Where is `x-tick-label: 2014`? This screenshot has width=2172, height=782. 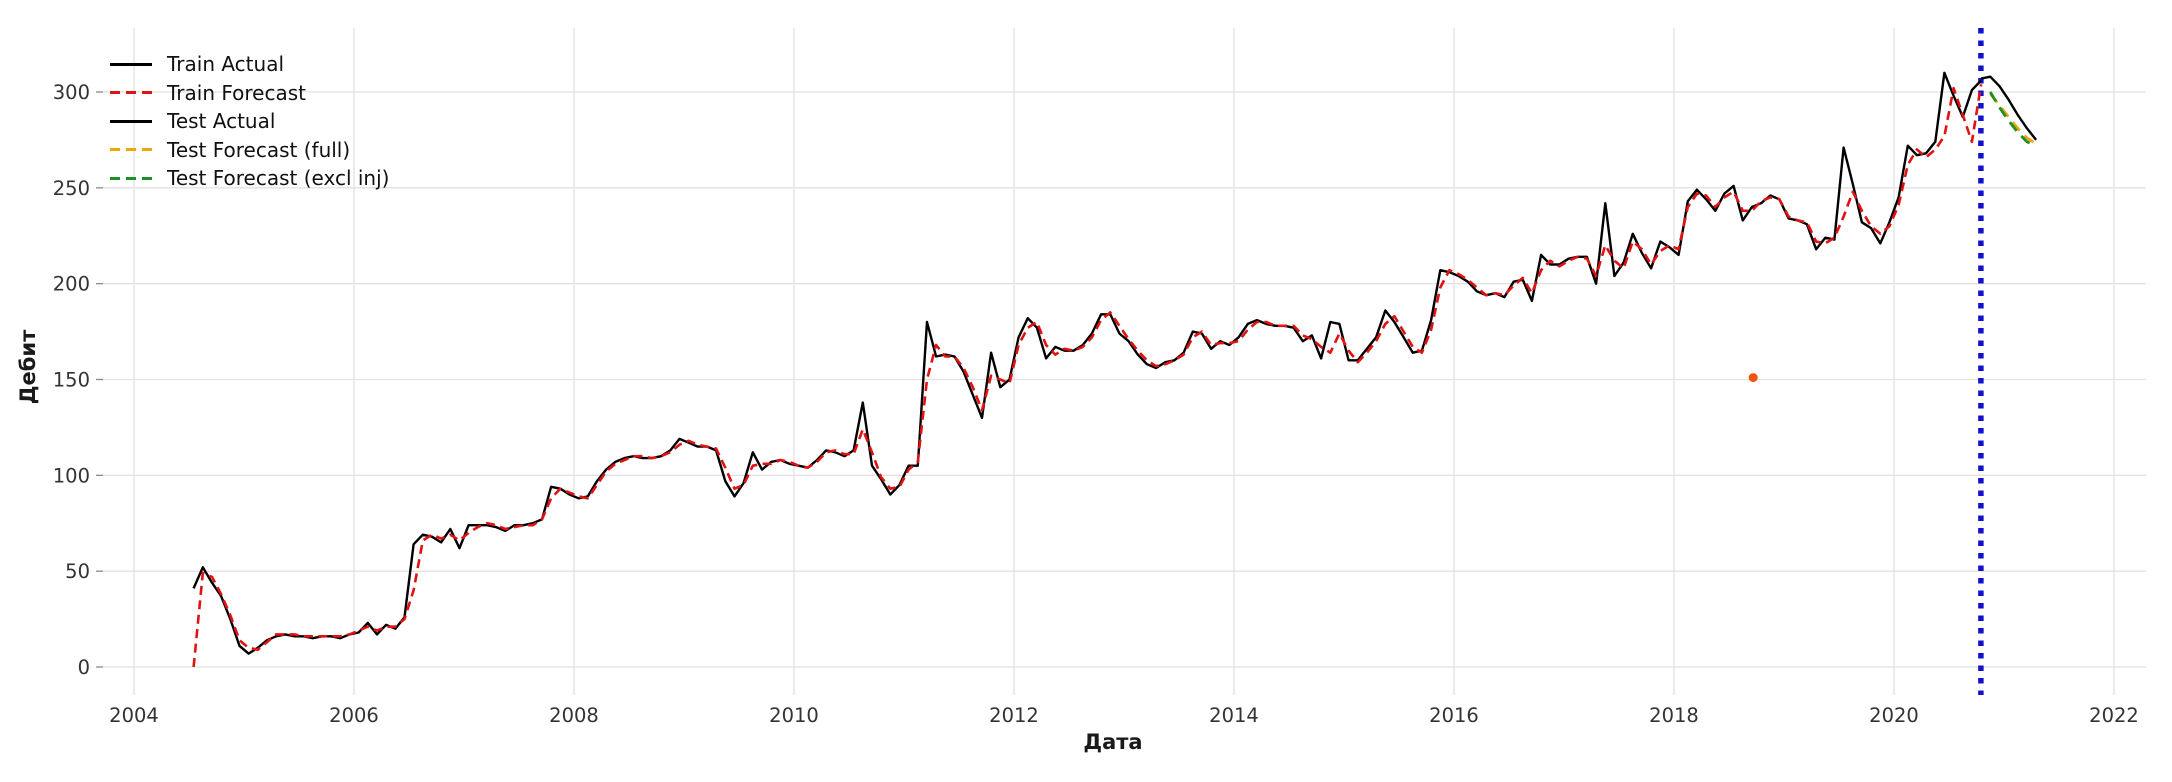
x-tick-label: 2014 is located at coordinates (1234, 715).